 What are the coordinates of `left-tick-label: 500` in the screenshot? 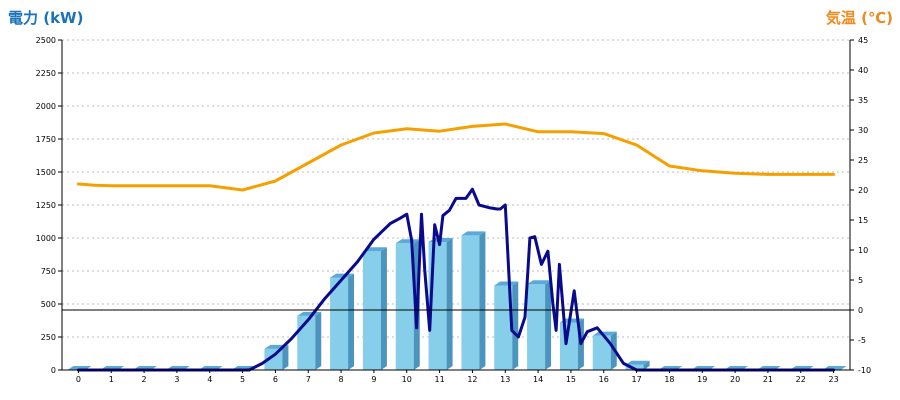 It's located at (48, 304).